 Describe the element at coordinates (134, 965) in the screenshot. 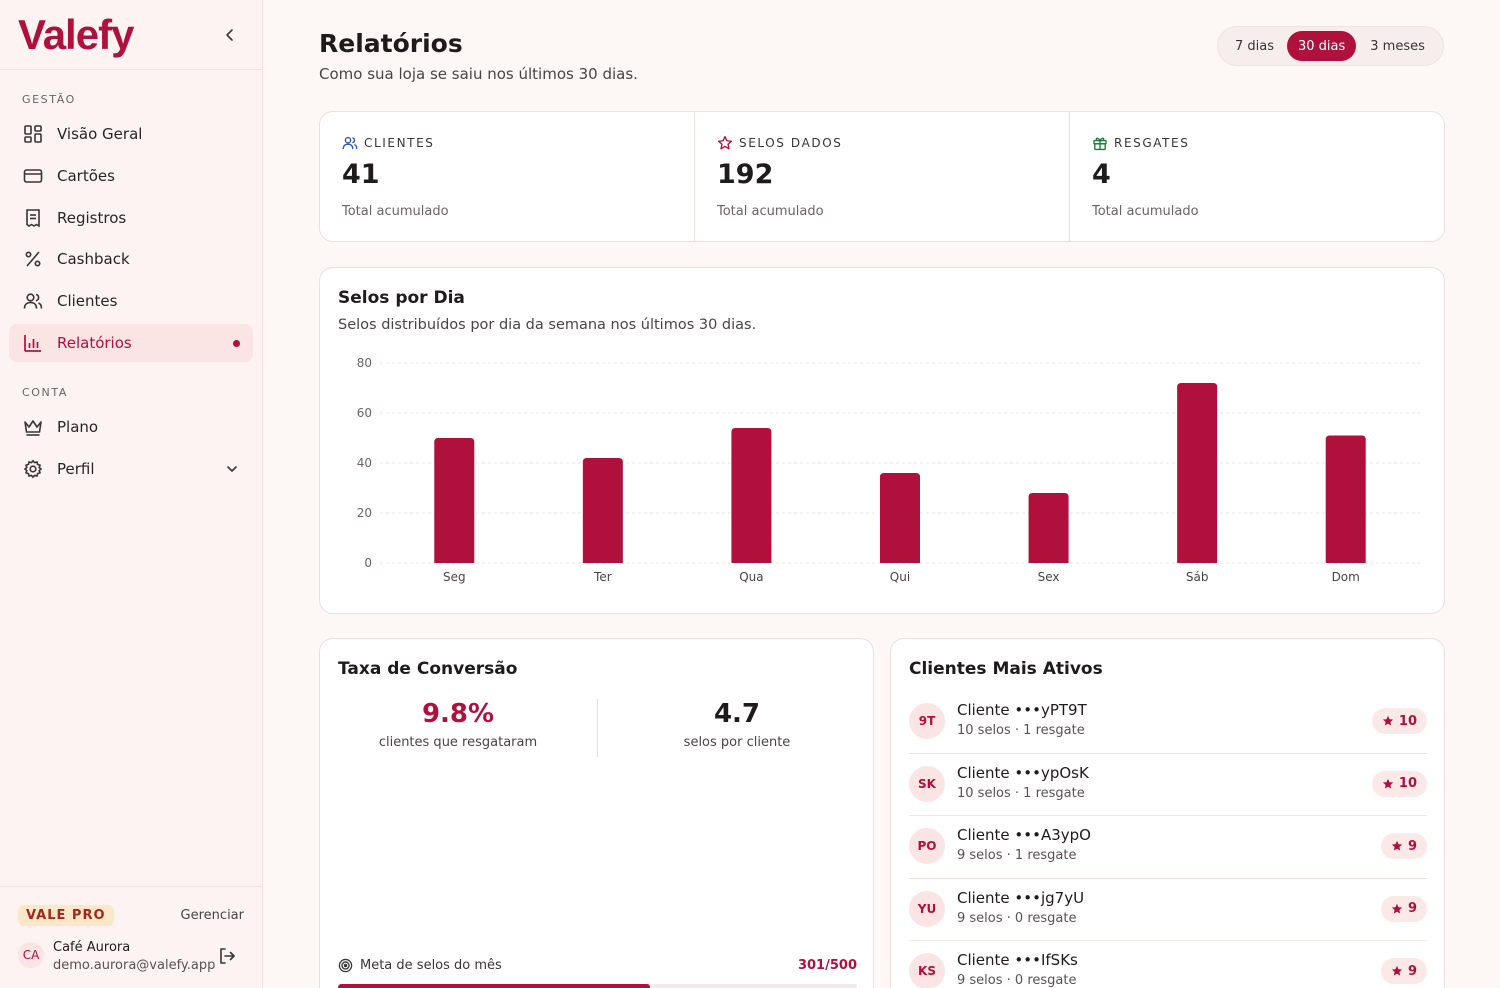

I see `store-email: demo.aurora@valefy.app` at that location.